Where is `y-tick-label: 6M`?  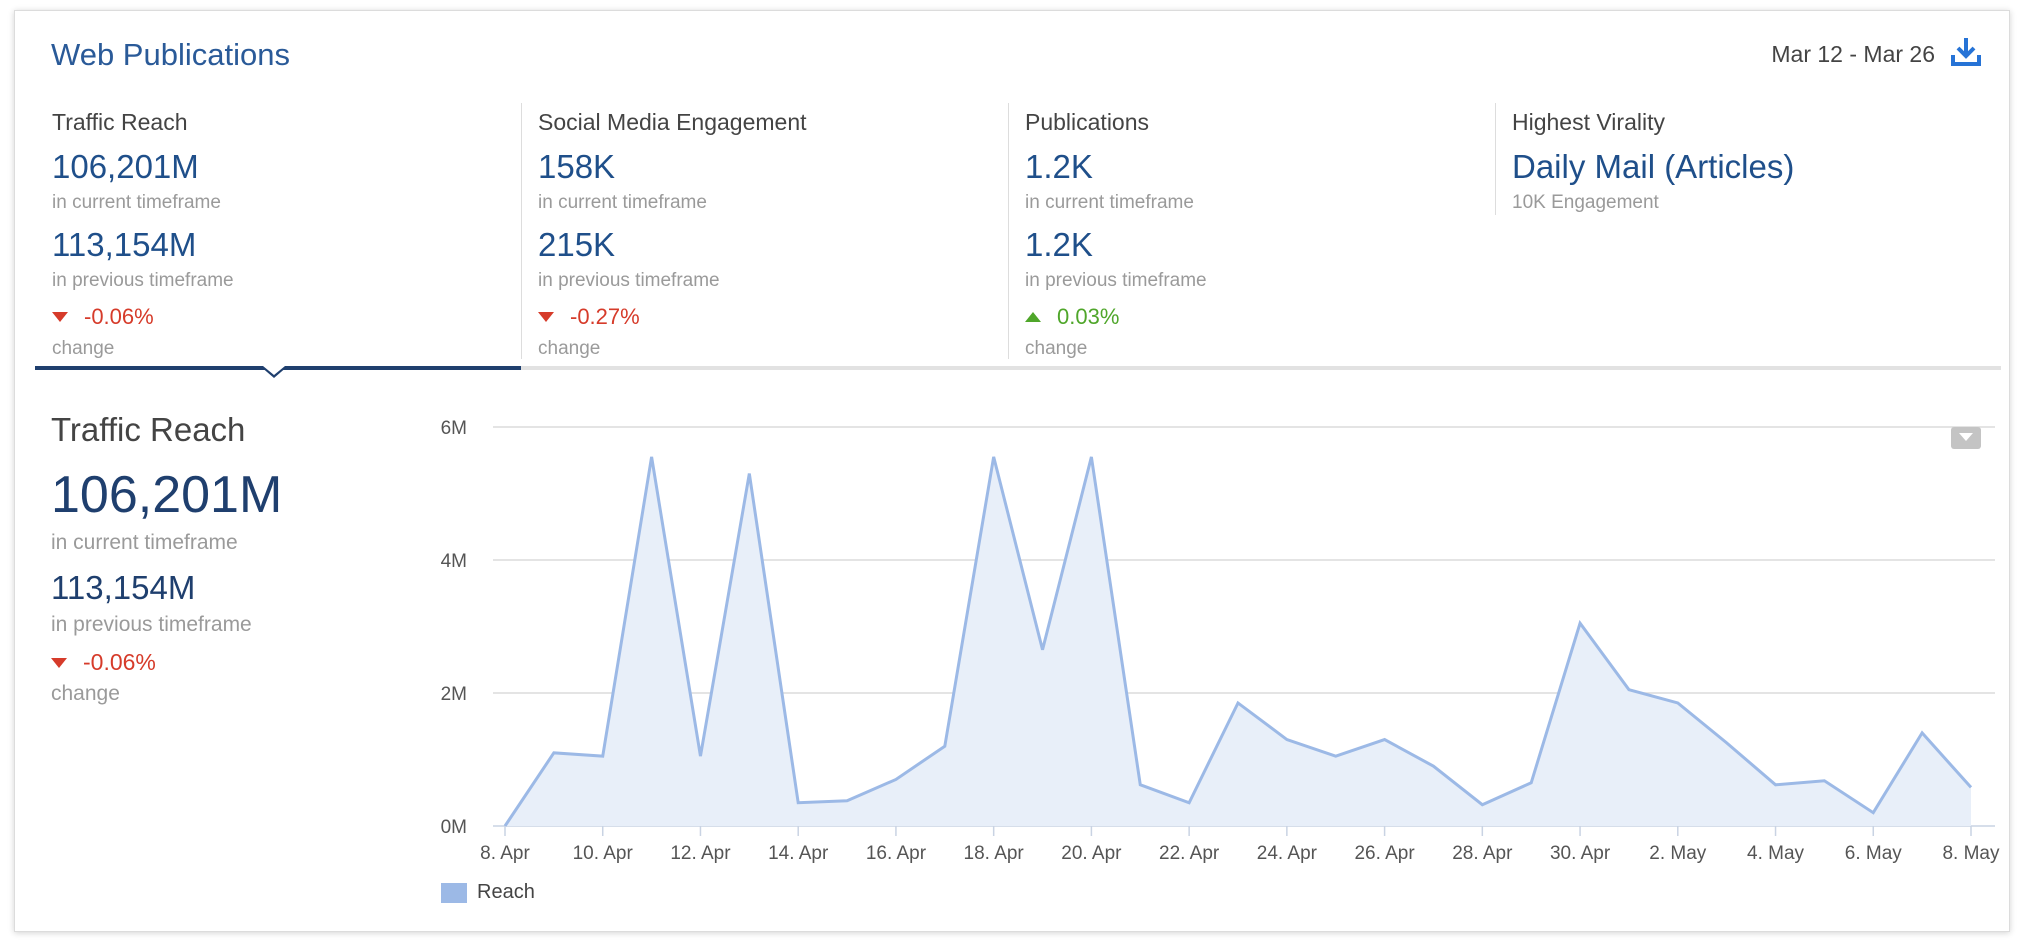
y-tick-label: 6M is located at coordinates (454, 428).